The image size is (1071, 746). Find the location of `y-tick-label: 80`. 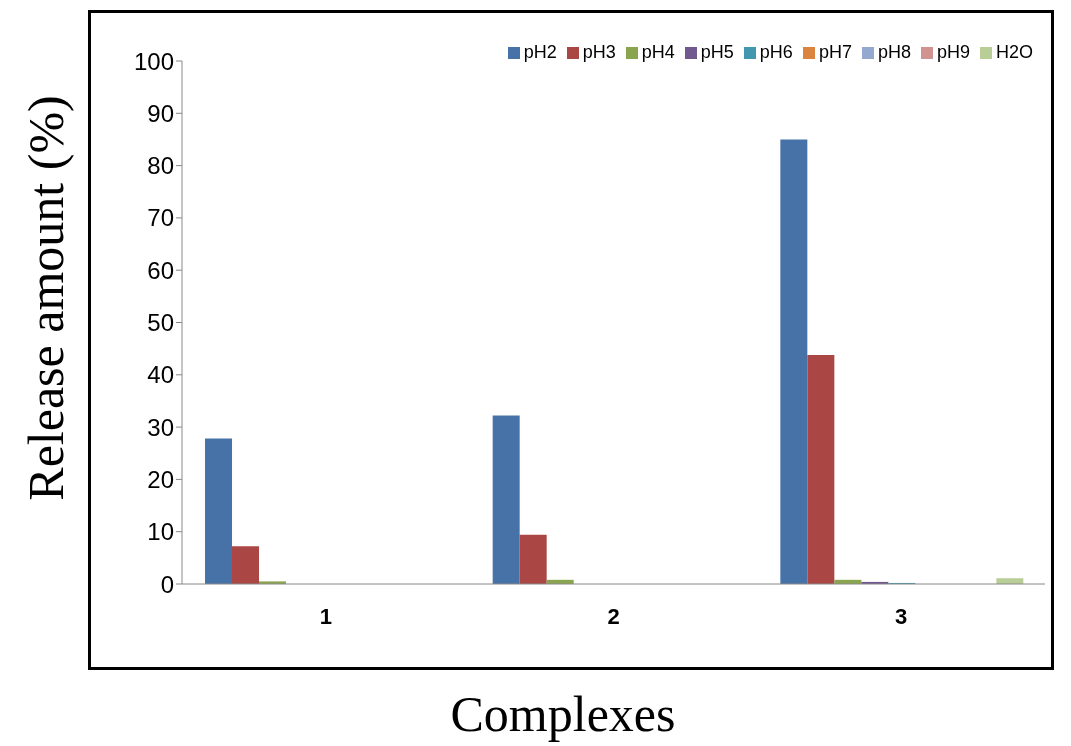

y-tick-label: 80 is located at coordinates (160, 166).